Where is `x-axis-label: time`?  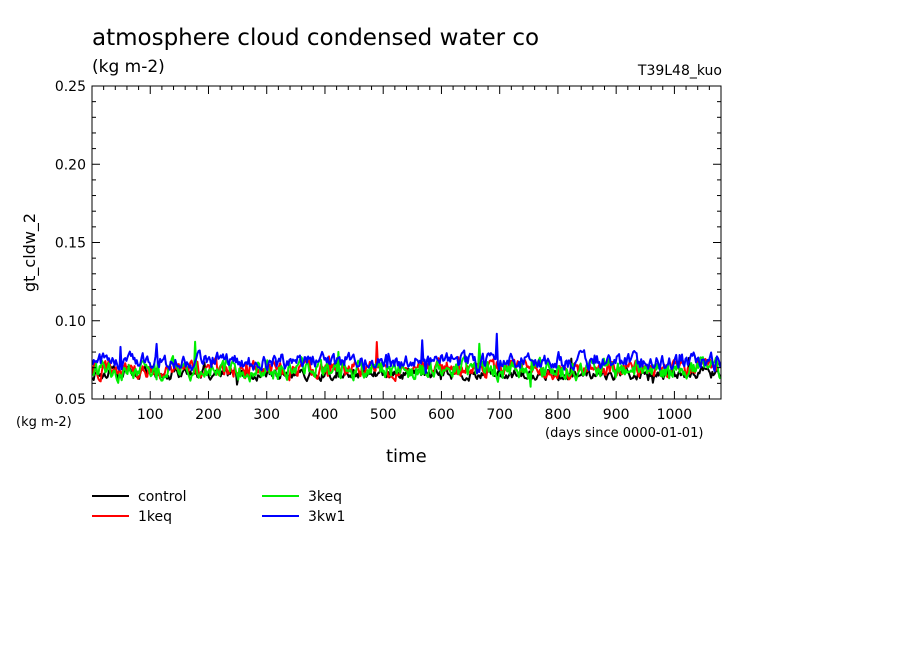
x-axis-label: time is located at coordinates (406, 456).